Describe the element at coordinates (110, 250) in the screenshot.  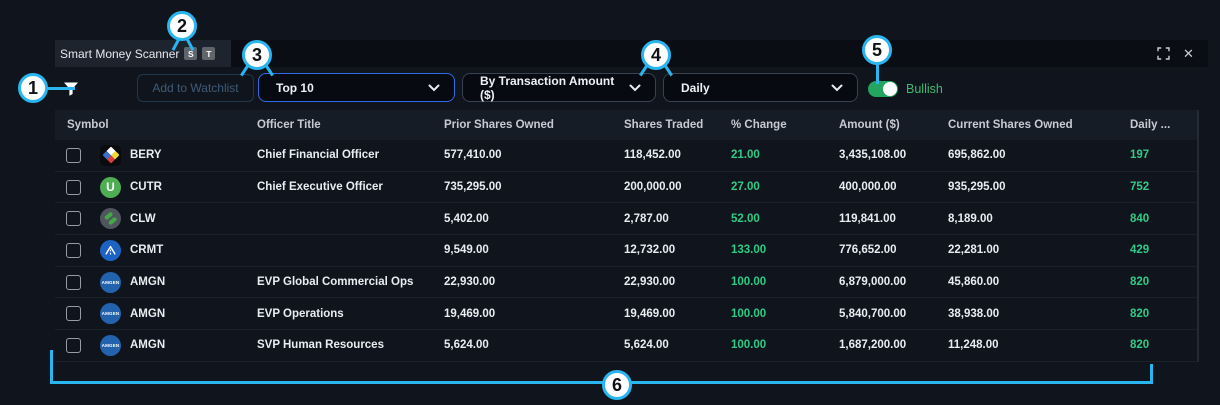
I see `crmt-logo-icon` at that location.